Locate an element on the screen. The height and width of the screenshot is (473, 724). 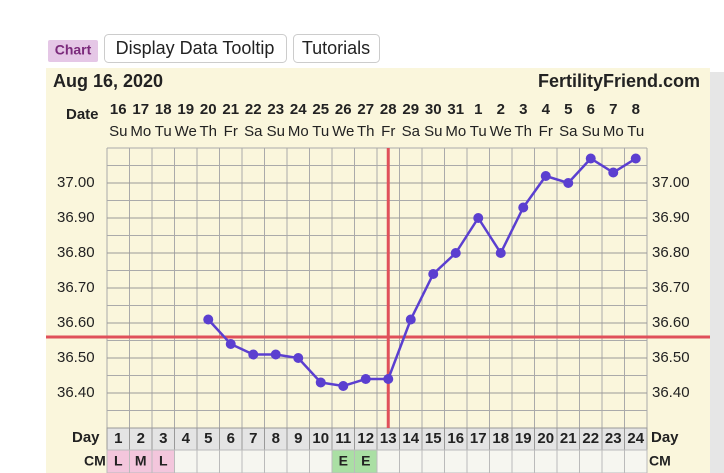
cm-label-right: CM is located at coordinates (660, 461).